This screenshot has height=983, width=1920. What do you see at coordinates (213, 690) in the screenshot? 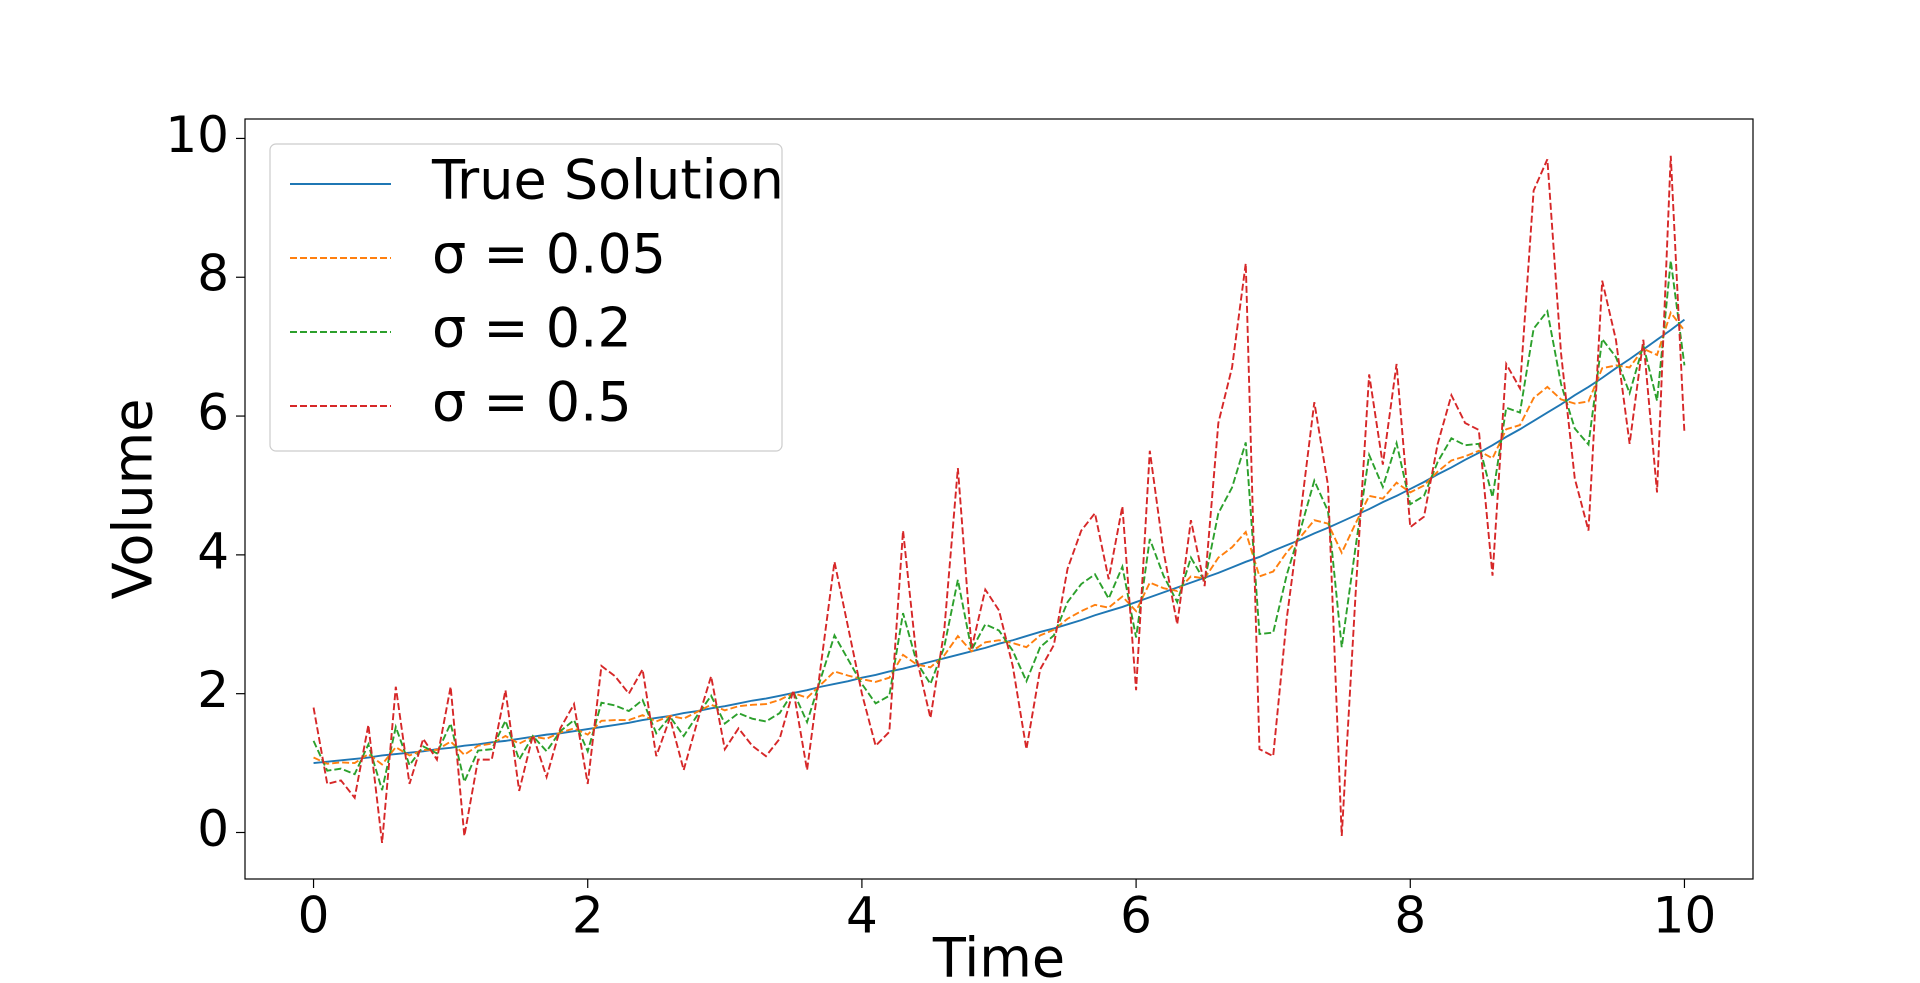
I see `y-tick-label: 2` at bounding box center [213, 690].